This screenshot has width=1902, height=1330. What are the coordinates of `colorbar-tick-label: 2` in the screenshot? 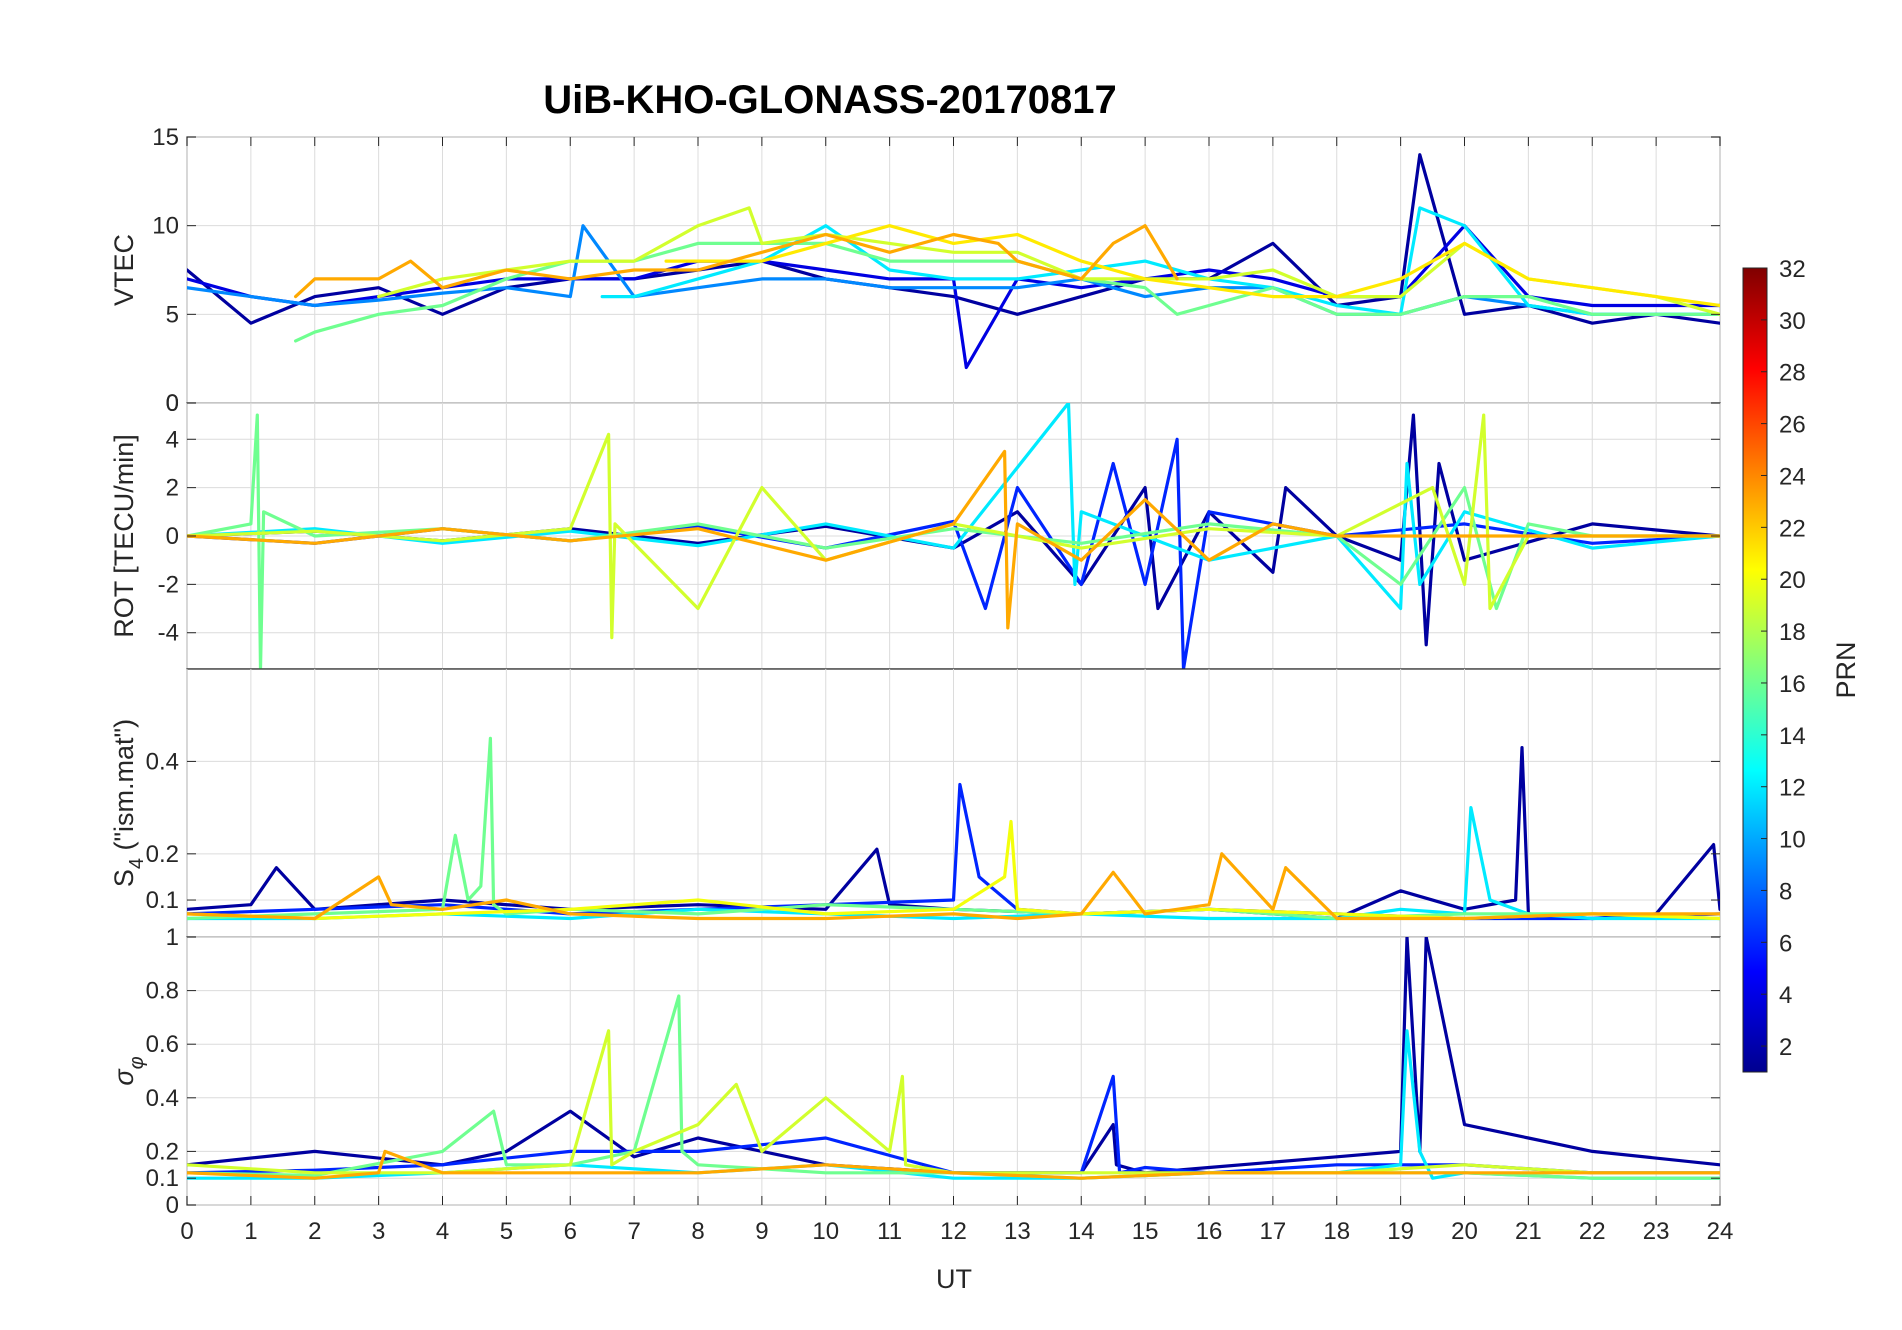 It's located at (1785, 1047).